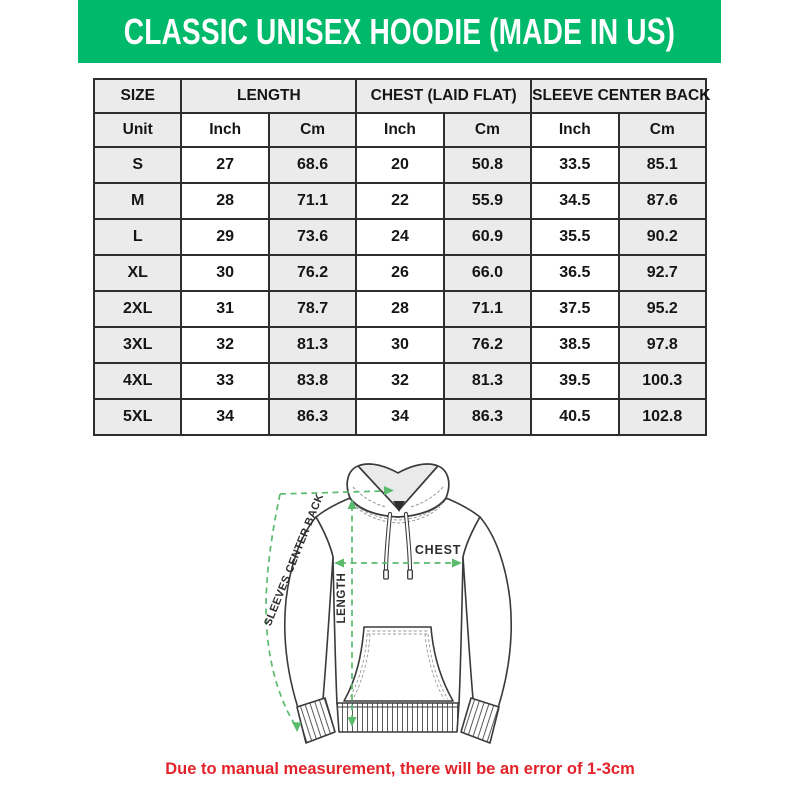  I want to click on length-measure-label: LENGTH, so click(342, 598).